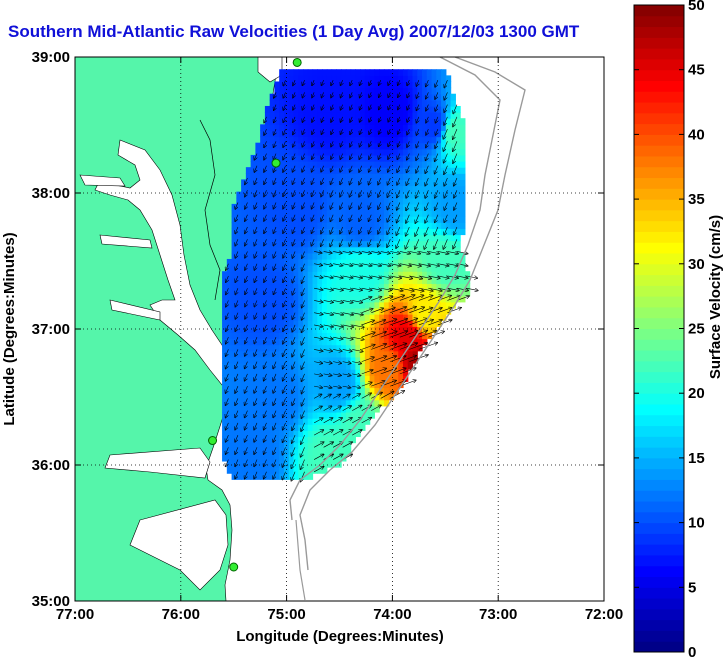 This screenshot has width=724, height=659. I want to click on x-axis-label: Longitude (Degrees:Minutes), so click(340, 636).